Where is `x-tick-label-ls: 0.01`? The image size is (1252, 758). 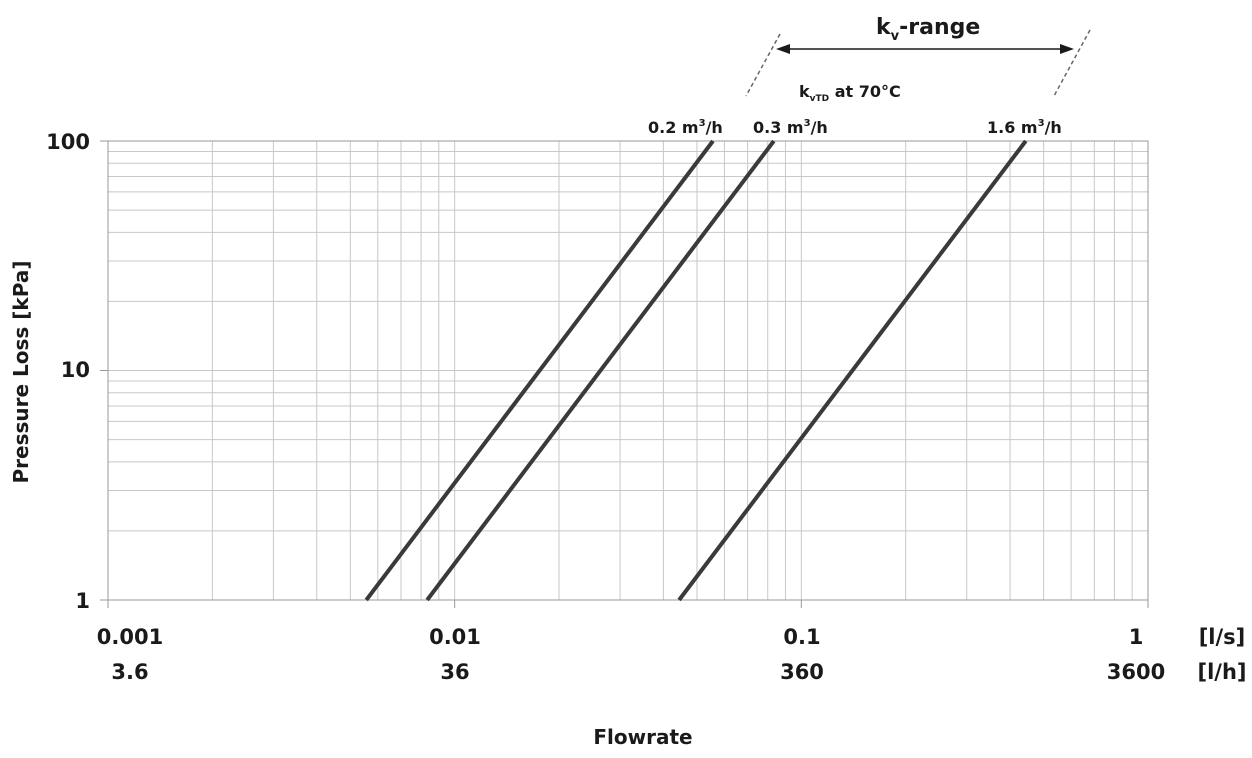 x-tick-label-ls: 0.01 is located at coordinates (455, 637).